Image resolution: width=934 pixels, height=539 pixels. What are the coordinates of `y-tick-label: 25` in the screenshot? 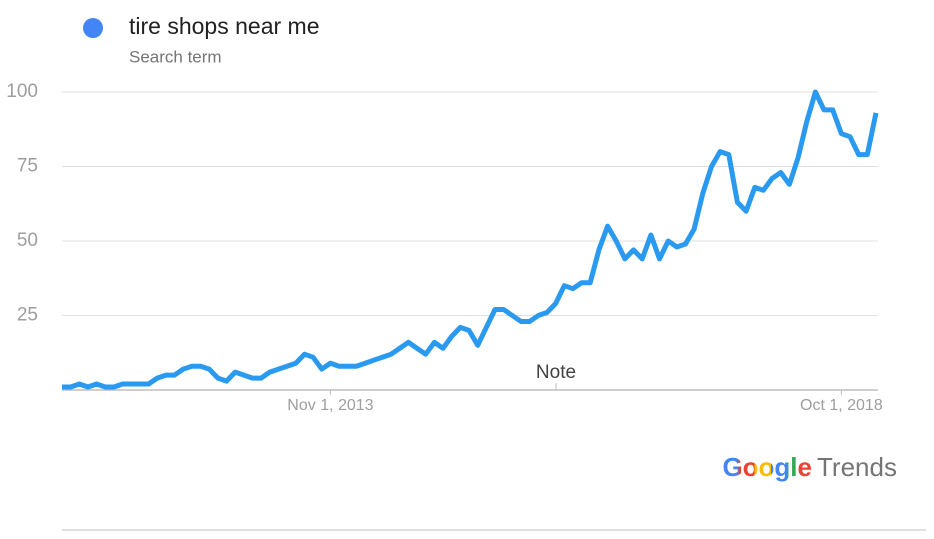 It's located at (27, 315).